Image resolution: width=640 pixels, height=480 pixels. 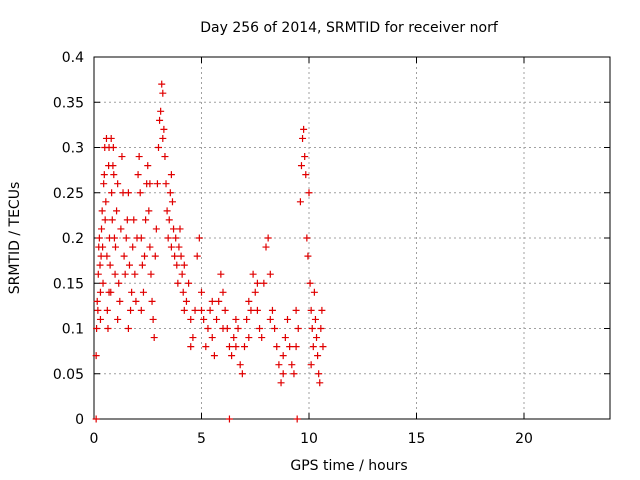 I want to click on x-tick-label: 5, so click(x=201, y=439).